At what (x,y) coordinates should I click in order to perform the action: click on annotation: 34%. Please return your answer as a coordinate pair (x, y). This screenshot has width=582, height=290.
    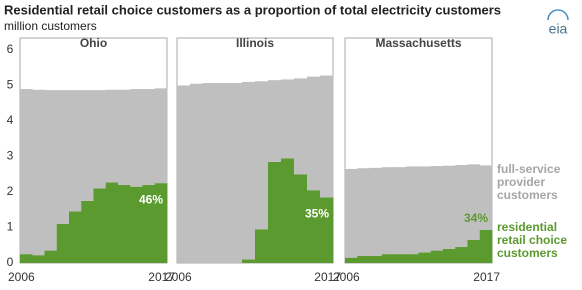
    Looking at the image, I should click on (476, 218).